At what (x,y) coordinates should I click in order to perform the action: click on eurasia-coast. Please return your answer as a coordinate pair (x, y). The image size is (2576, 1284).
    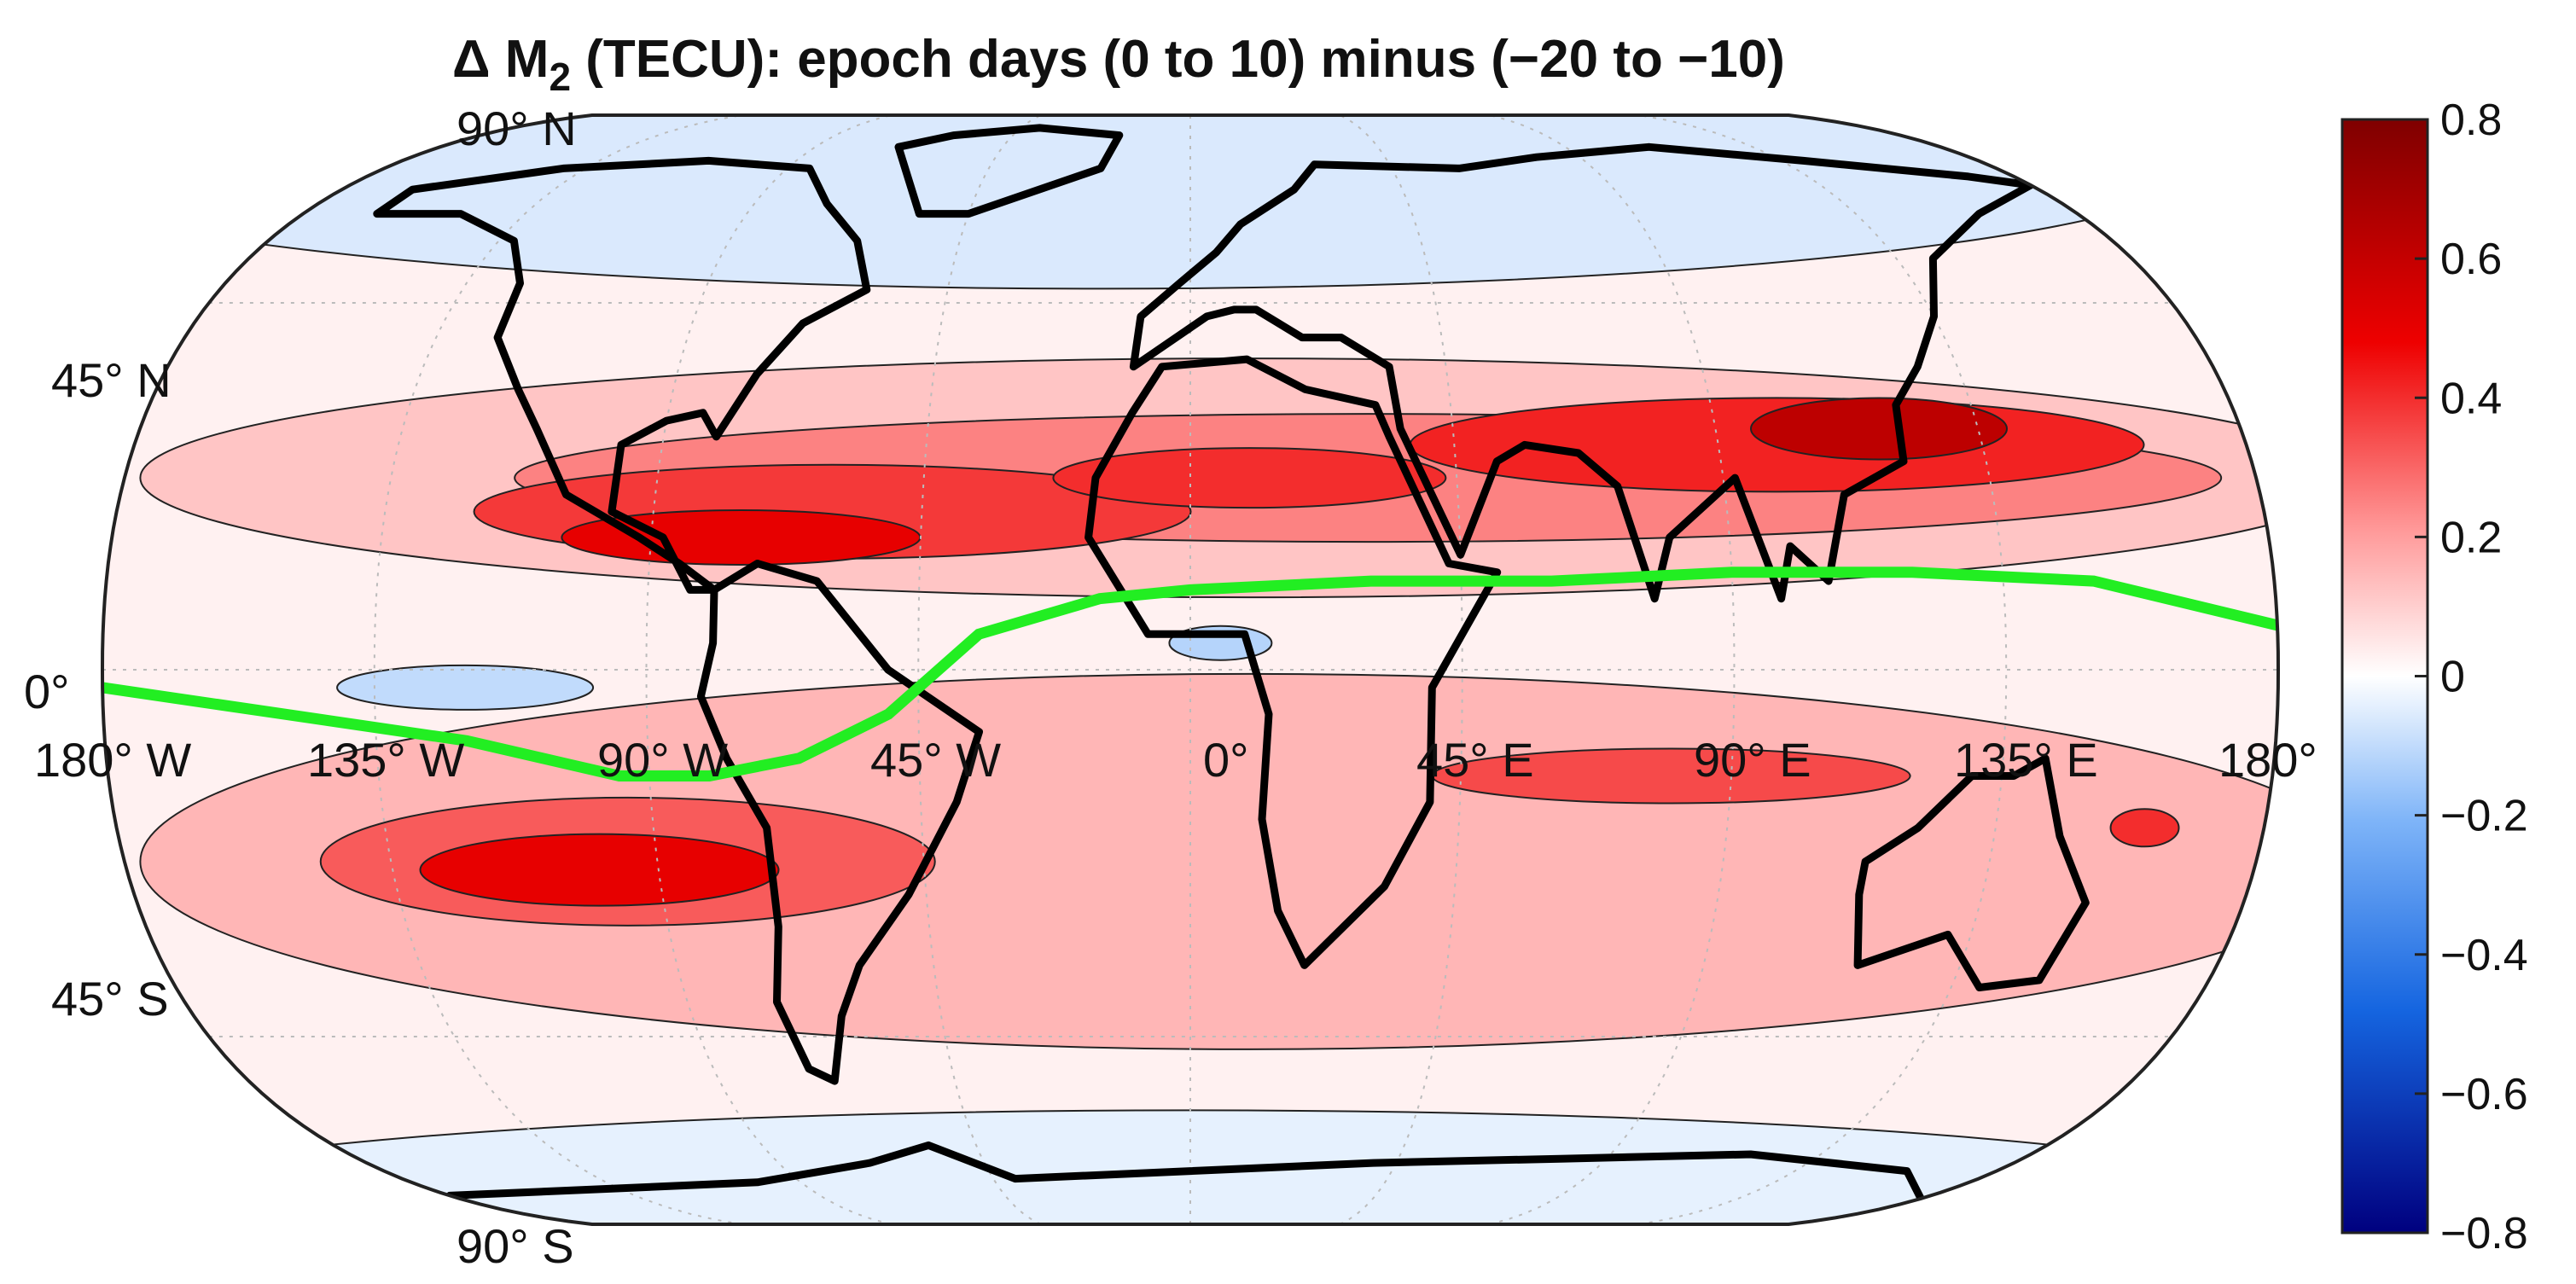
    Looking at the image, I should click on (1582, 372).